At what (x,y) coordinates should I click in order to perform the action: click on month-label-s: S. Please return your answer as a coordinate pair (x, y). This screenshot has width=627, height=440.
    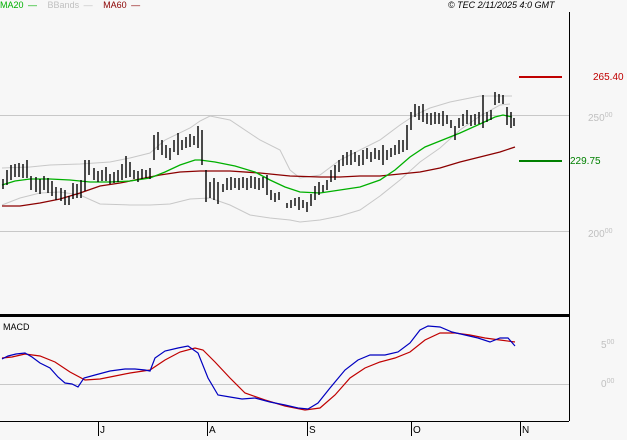
    Looking at the image, I should click on (312, 430).